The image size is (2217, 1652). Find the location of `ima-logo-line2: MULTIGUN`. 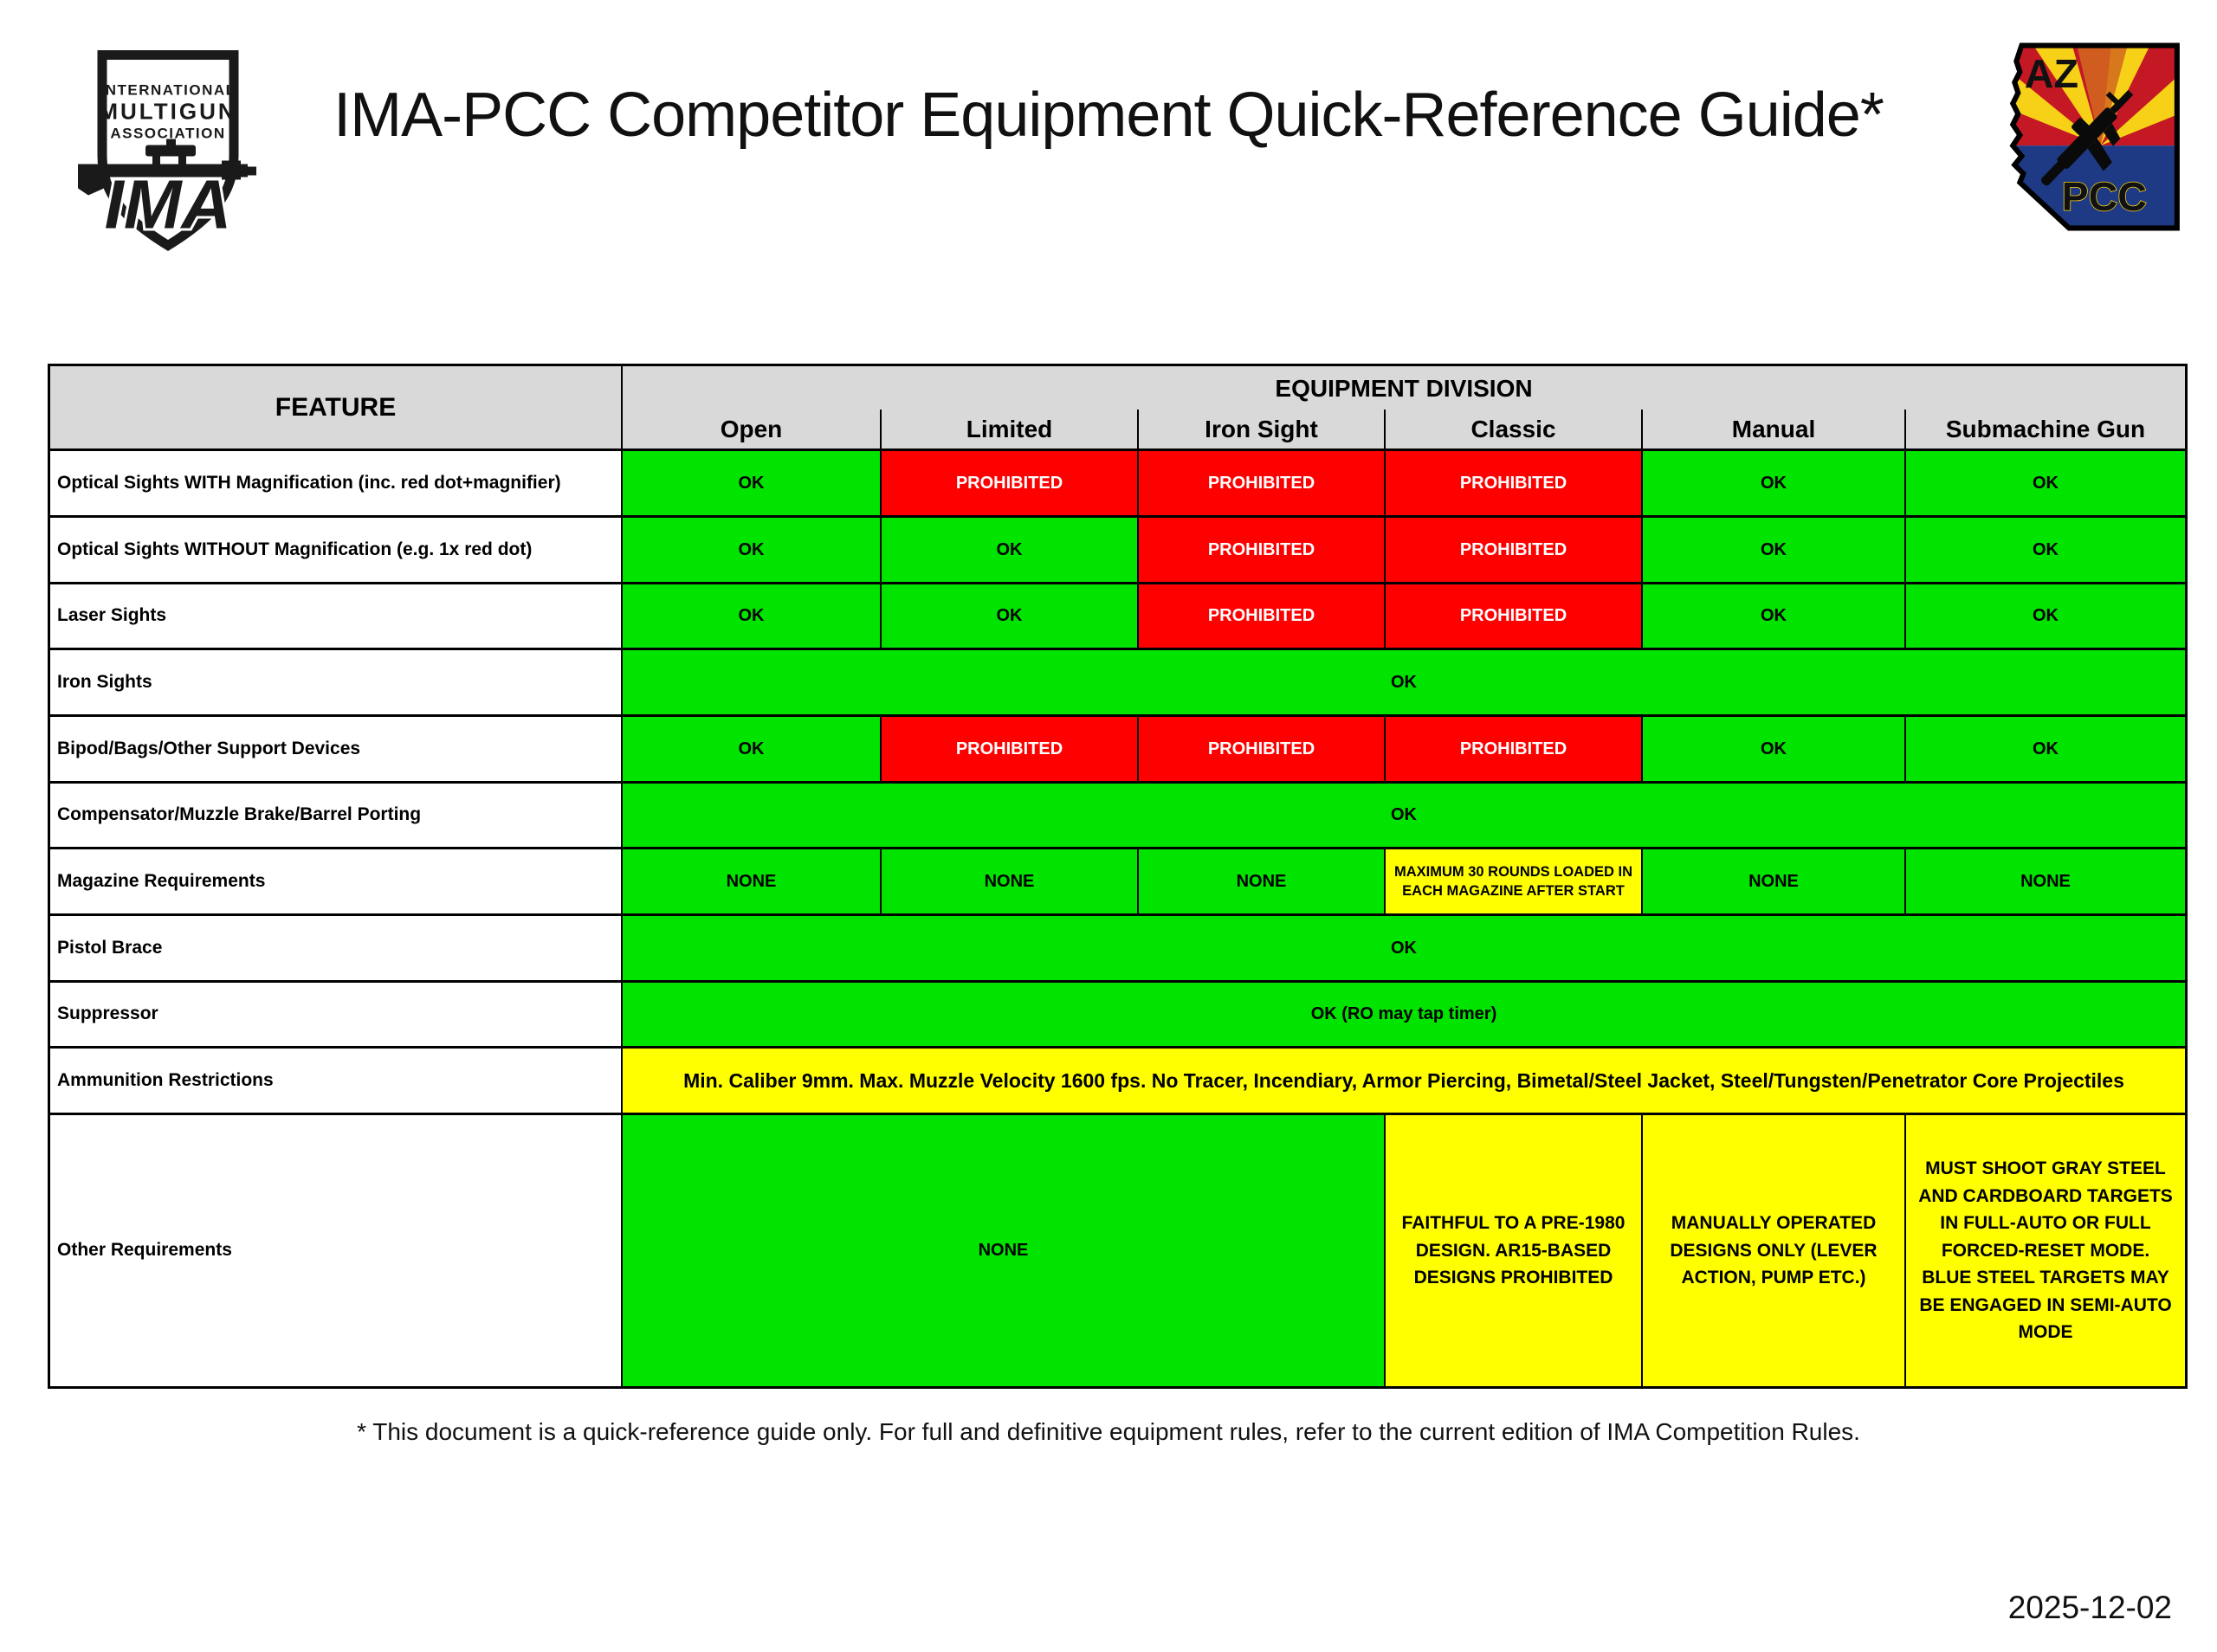

ima-logo-line2: MULTIGUN is located at coordinates (167, 112).